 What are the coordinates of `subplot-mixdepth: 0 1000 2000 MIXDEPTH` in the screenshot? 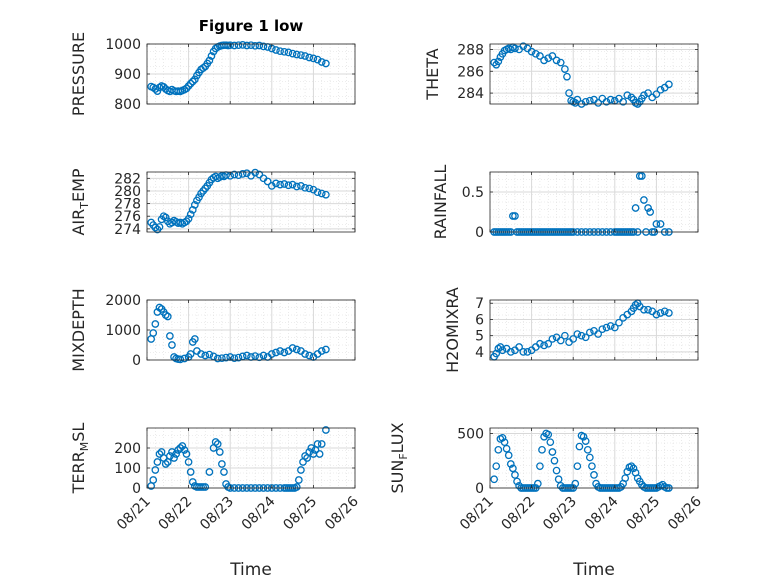 It's located at (212, 330).